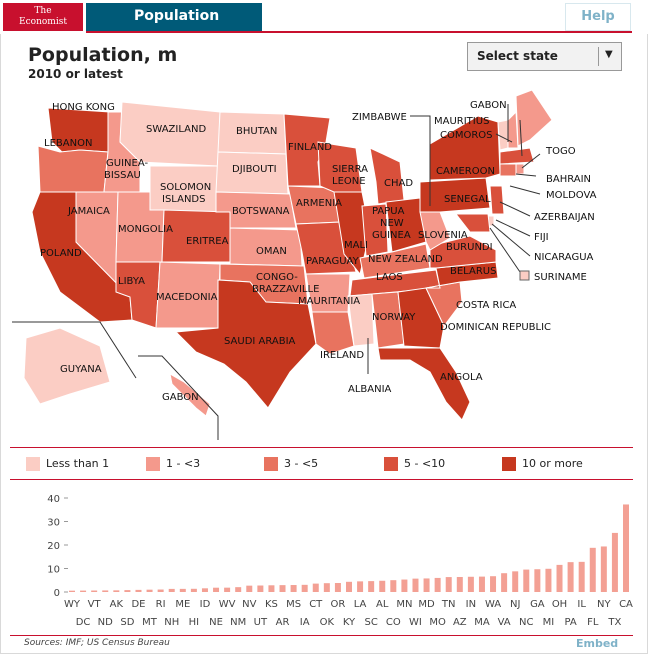 The height and width of the screenshot is (654, 648). Describe the element at coordinates (515, 581) in the screenshot. I see `bar-nj` at that location.